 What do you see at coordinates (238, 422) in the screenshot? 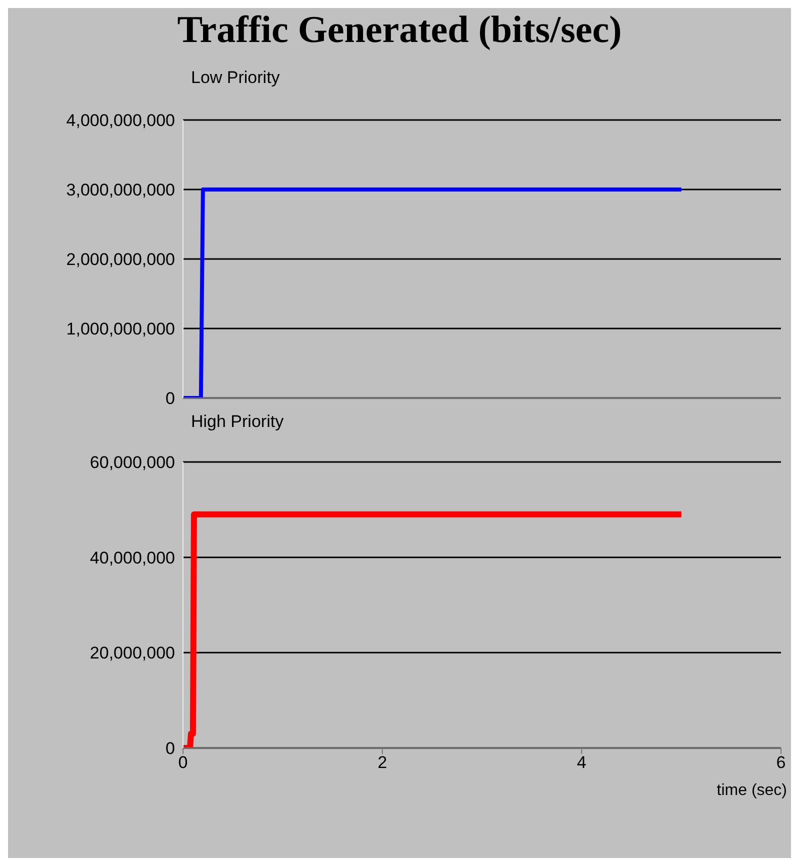
I see `chart-subtitle: High Priority` at bounding box center [238, 422].